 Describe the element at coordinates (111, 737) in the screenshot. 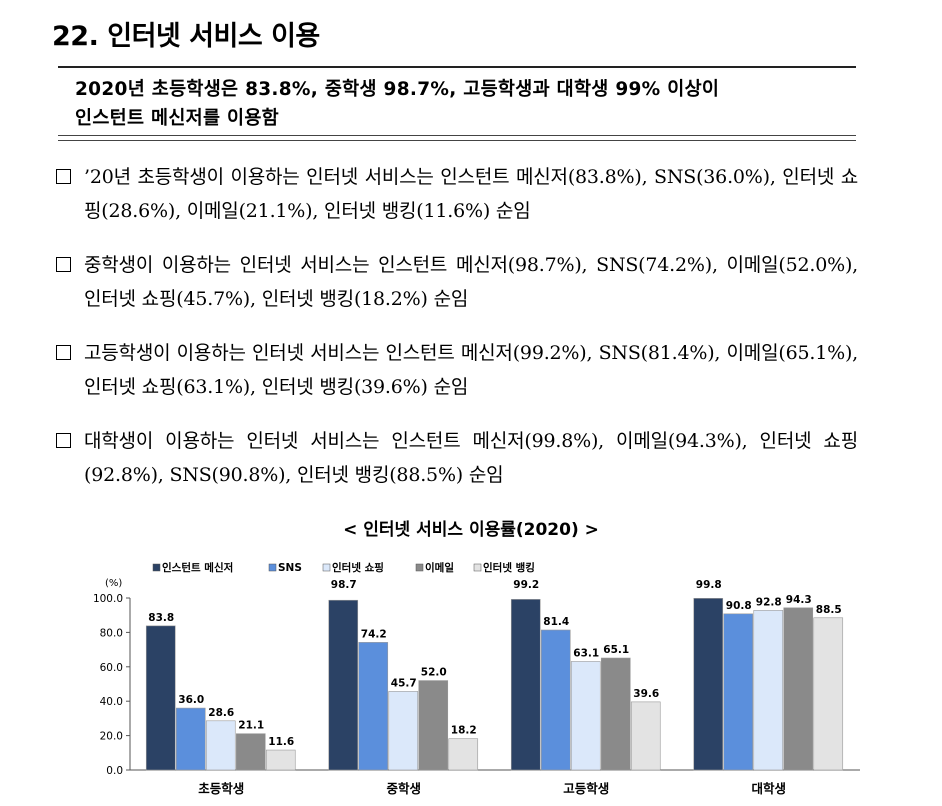

I see `y-tick-label: 20.0` at that location.